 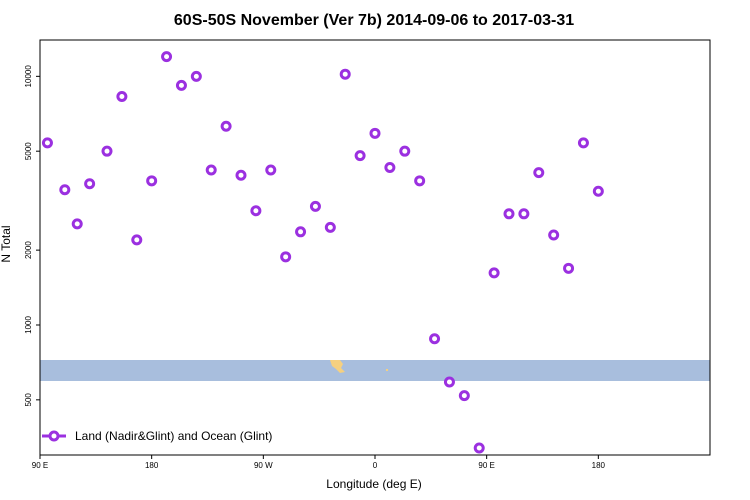 I want to click on x-tick-label-4: 90 E, so click(x=486, y=465).